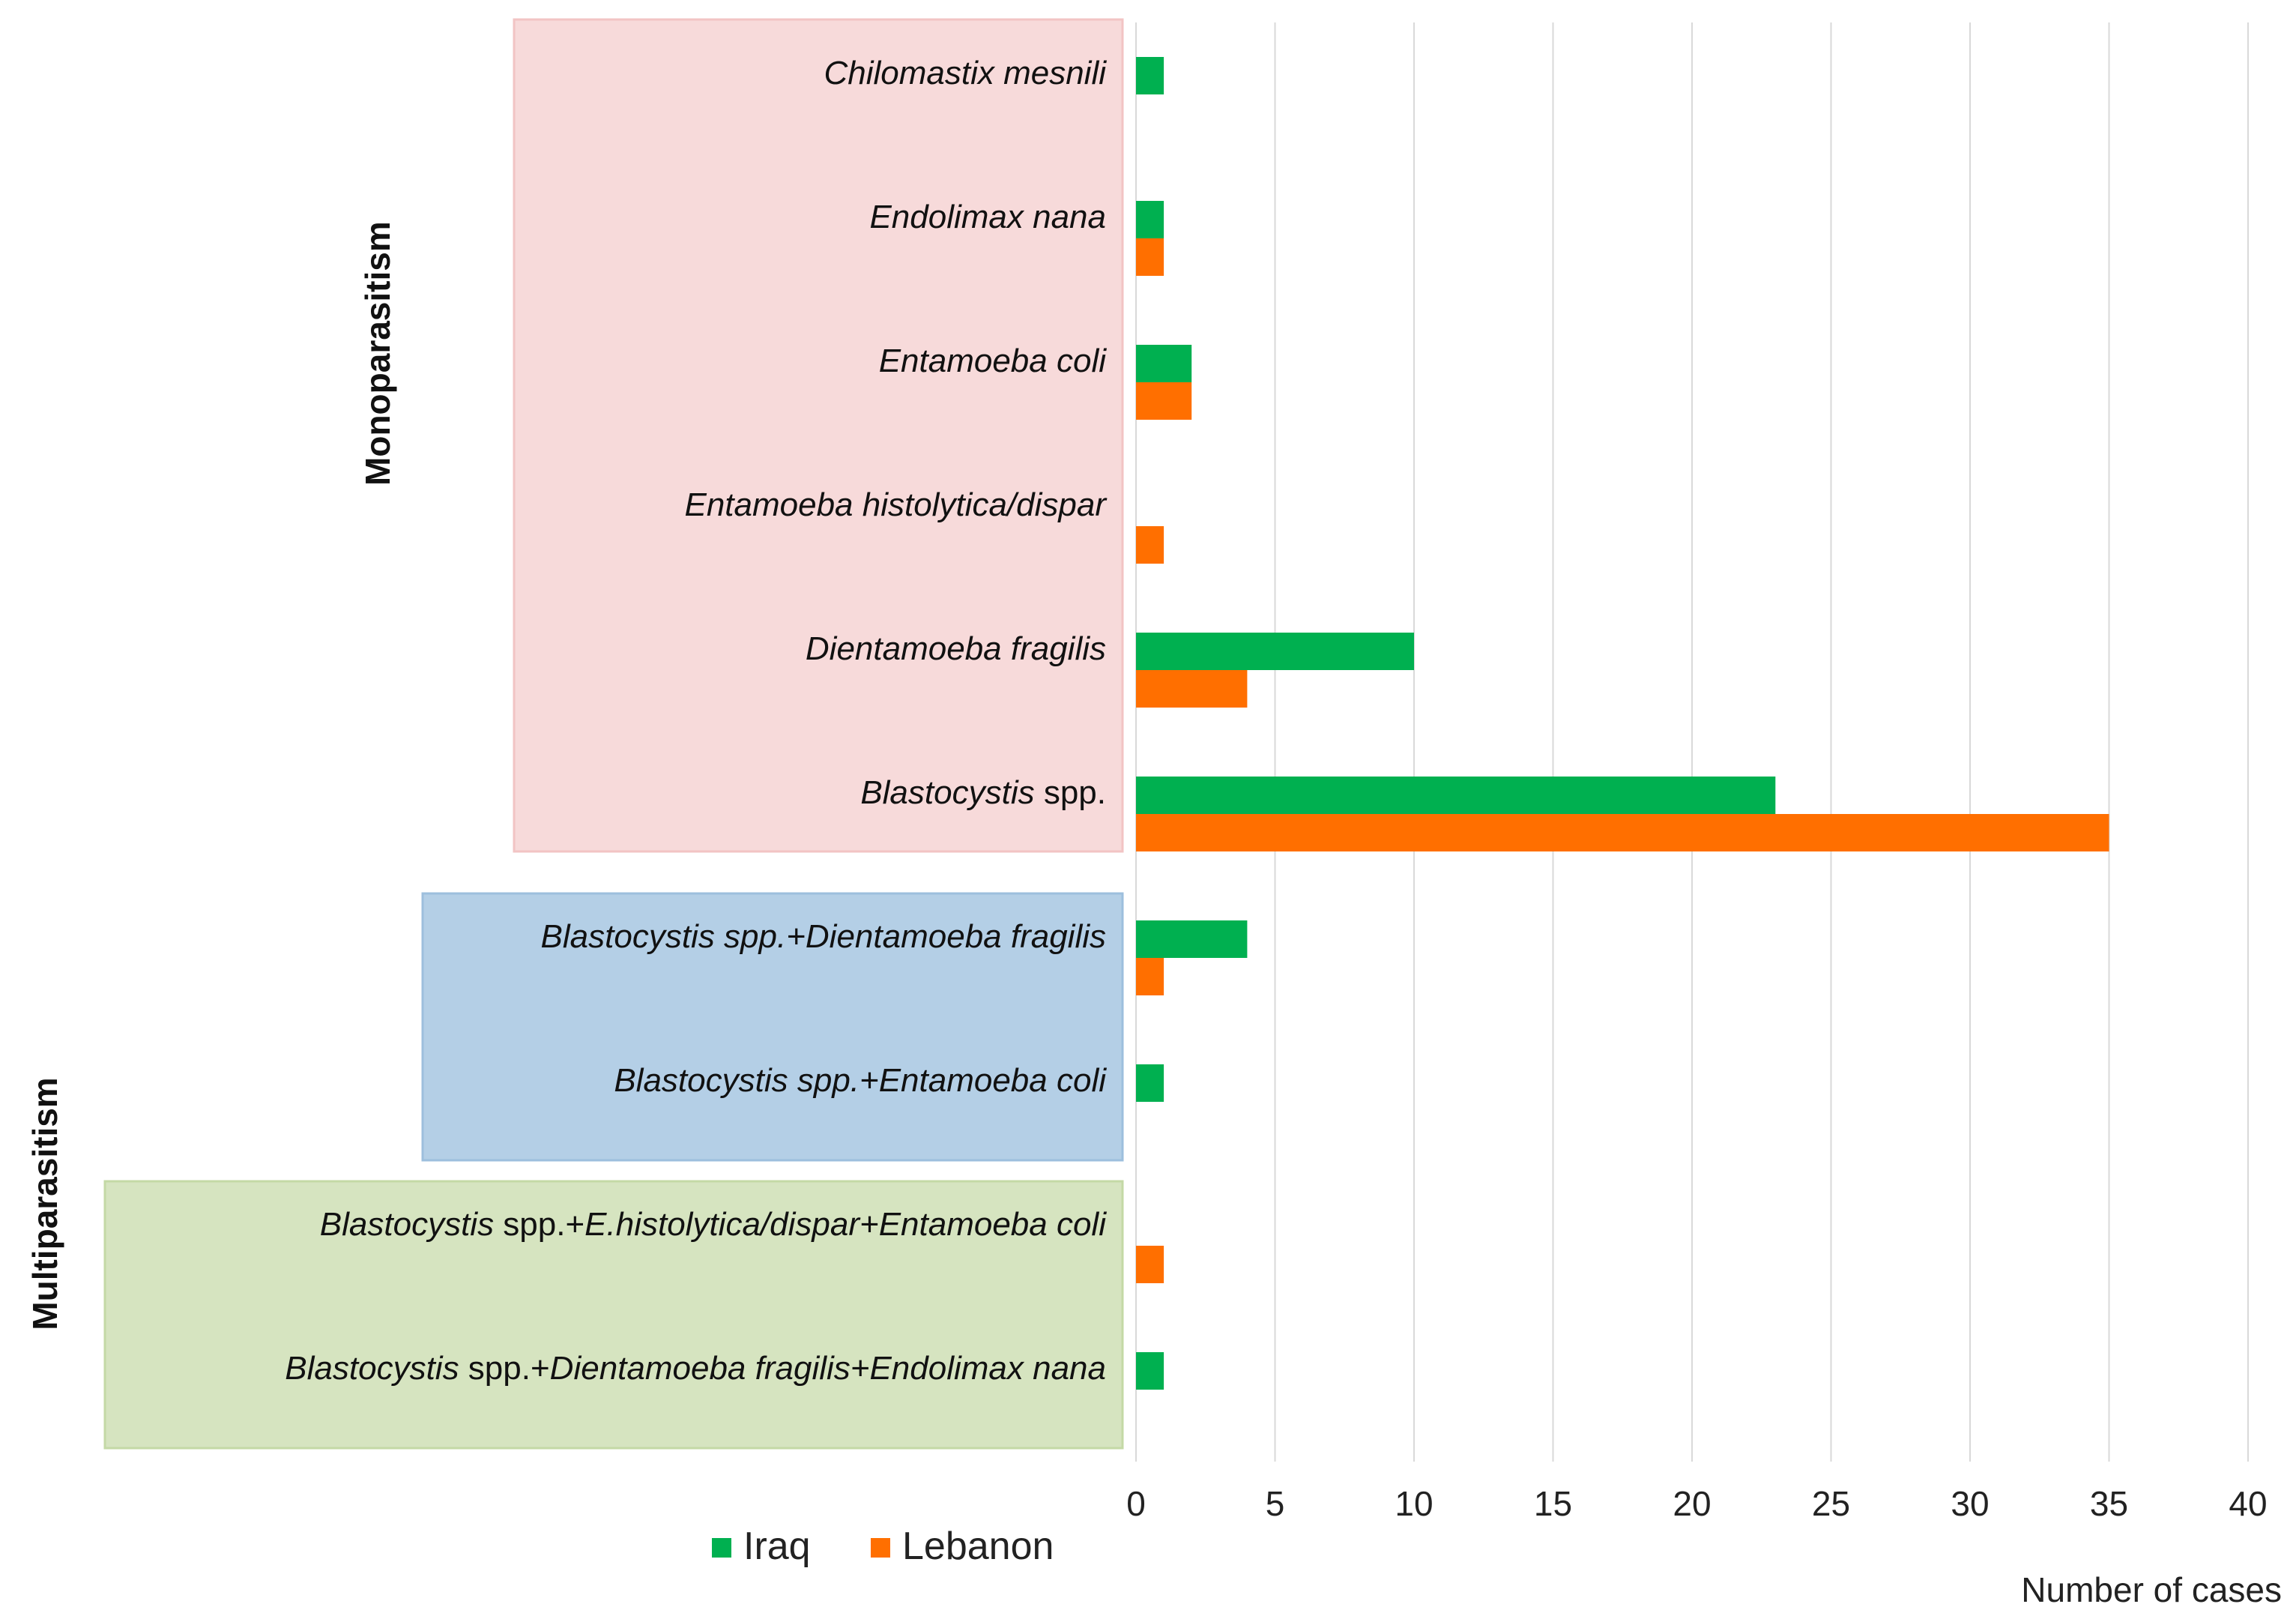 The image size is (2296, 1622). I want to click on category-label: Entamoeba coli, so click(993, 361).